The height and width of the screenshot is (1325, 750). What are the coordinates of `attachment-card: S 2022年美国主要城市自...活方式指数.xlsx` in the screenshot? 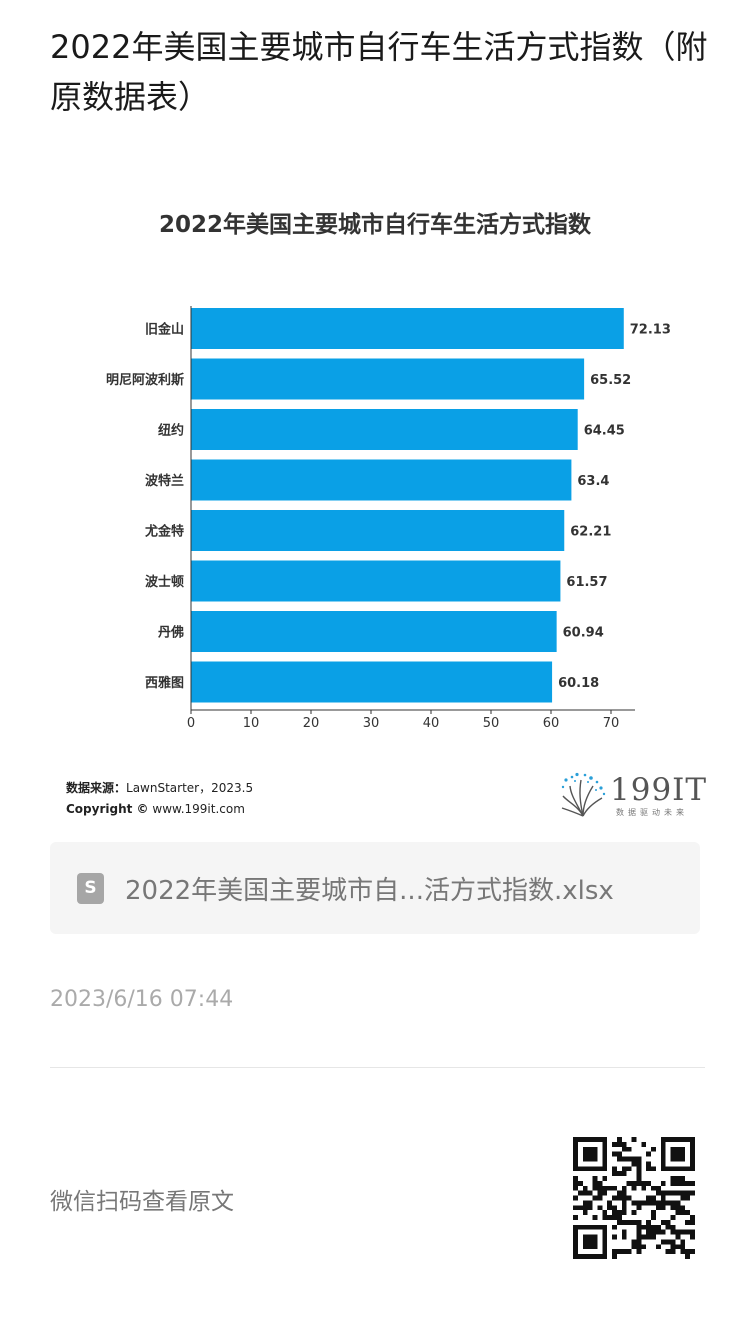 It's located at (375, 888).